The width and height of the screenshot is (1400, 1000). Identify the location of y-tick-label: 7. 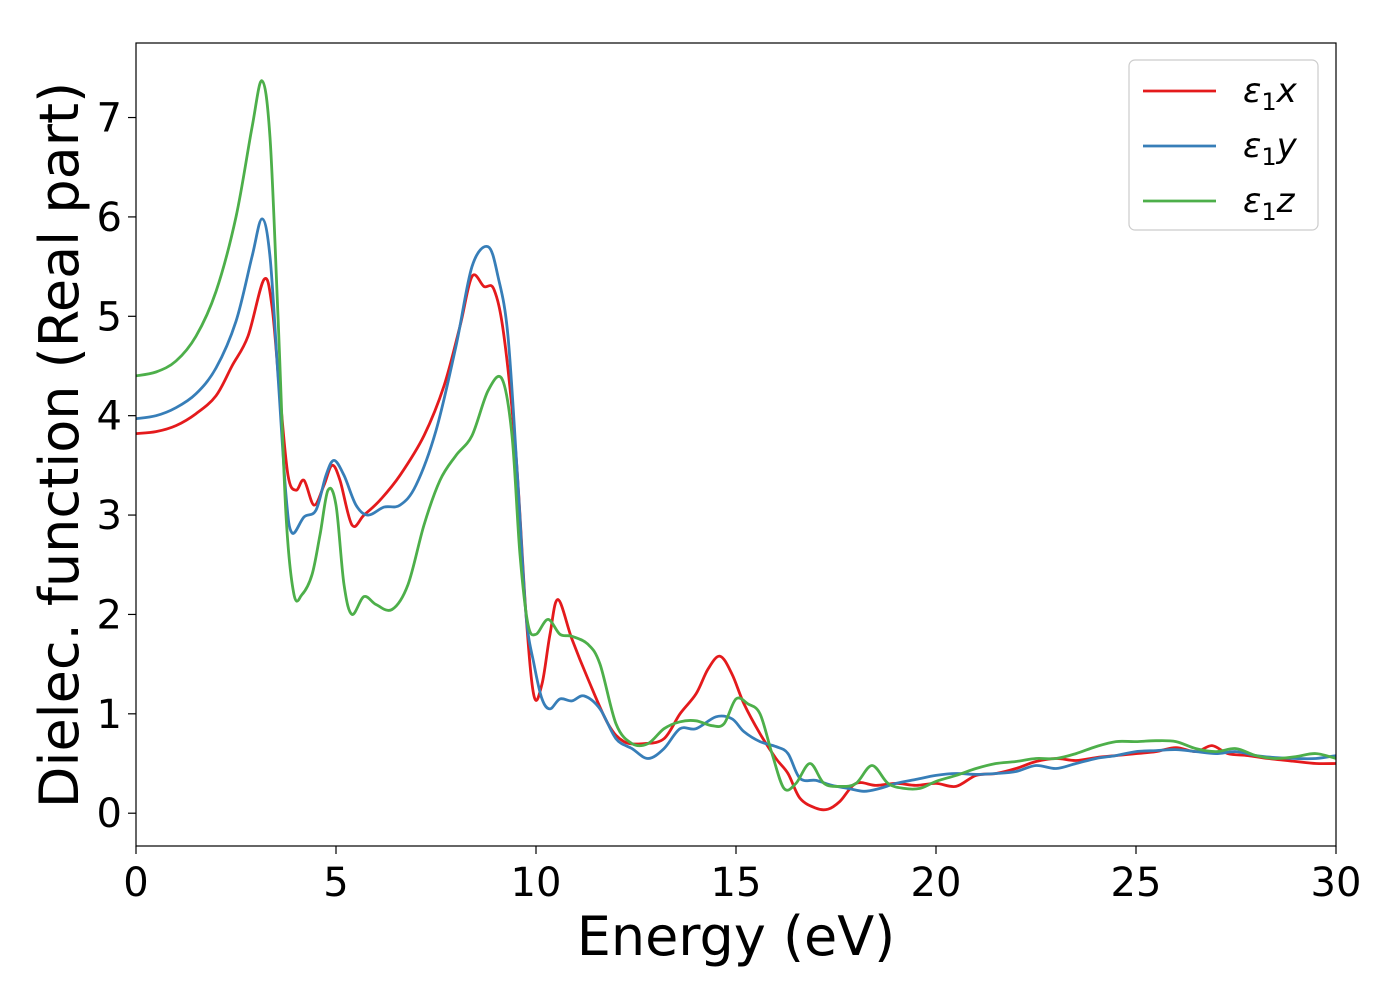
(109, 119).